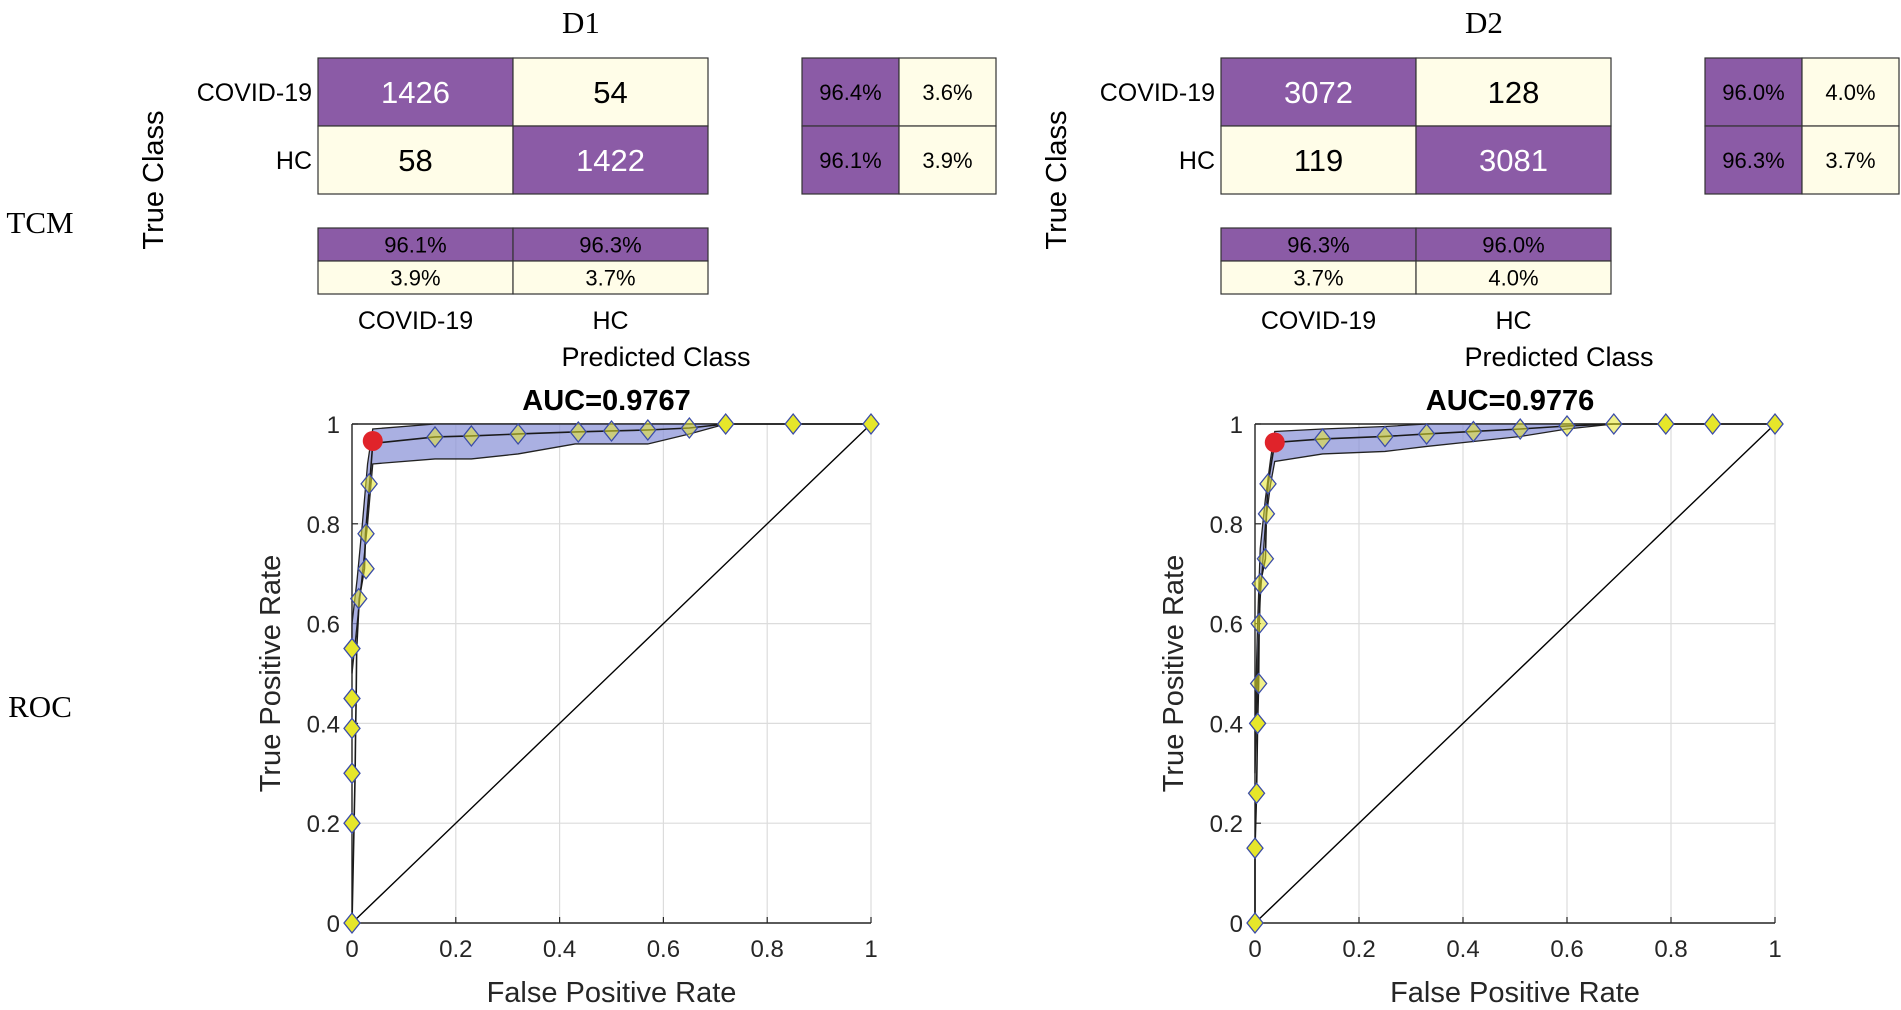  I want to click on cm-col-summary-value: 96.1%, so click(415, 245).